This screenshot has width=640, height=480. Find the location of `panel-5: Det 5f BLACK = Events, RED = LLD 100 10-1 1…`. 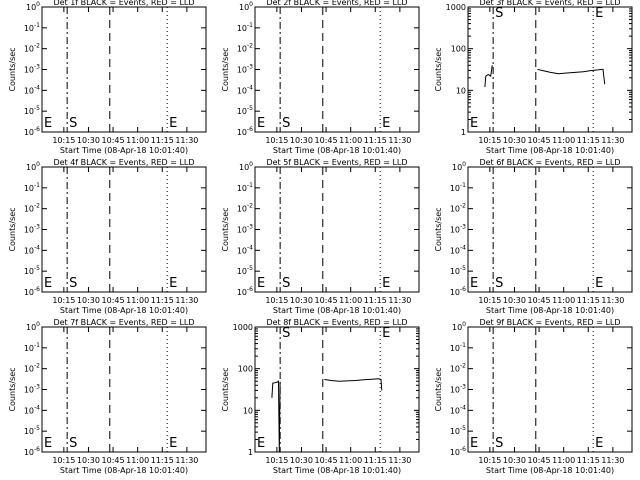

panel-5: Det 5f BLACK = Events, RED = LLD 100 10-1 1… is located at coordinates (320, 236).